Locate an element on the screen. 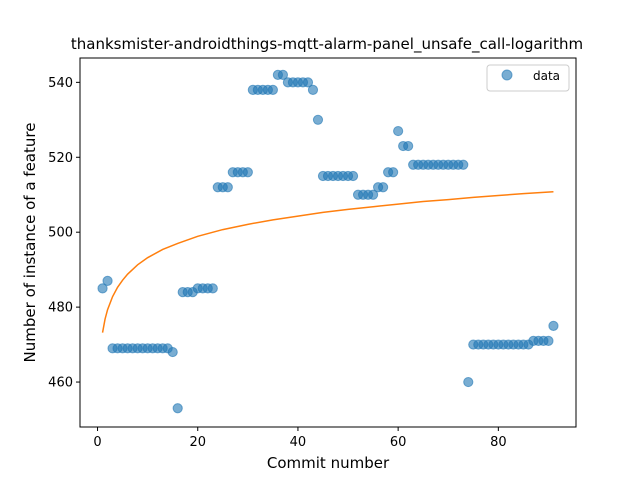  x-tick-label: 20 is located at coordinates (197, 442).